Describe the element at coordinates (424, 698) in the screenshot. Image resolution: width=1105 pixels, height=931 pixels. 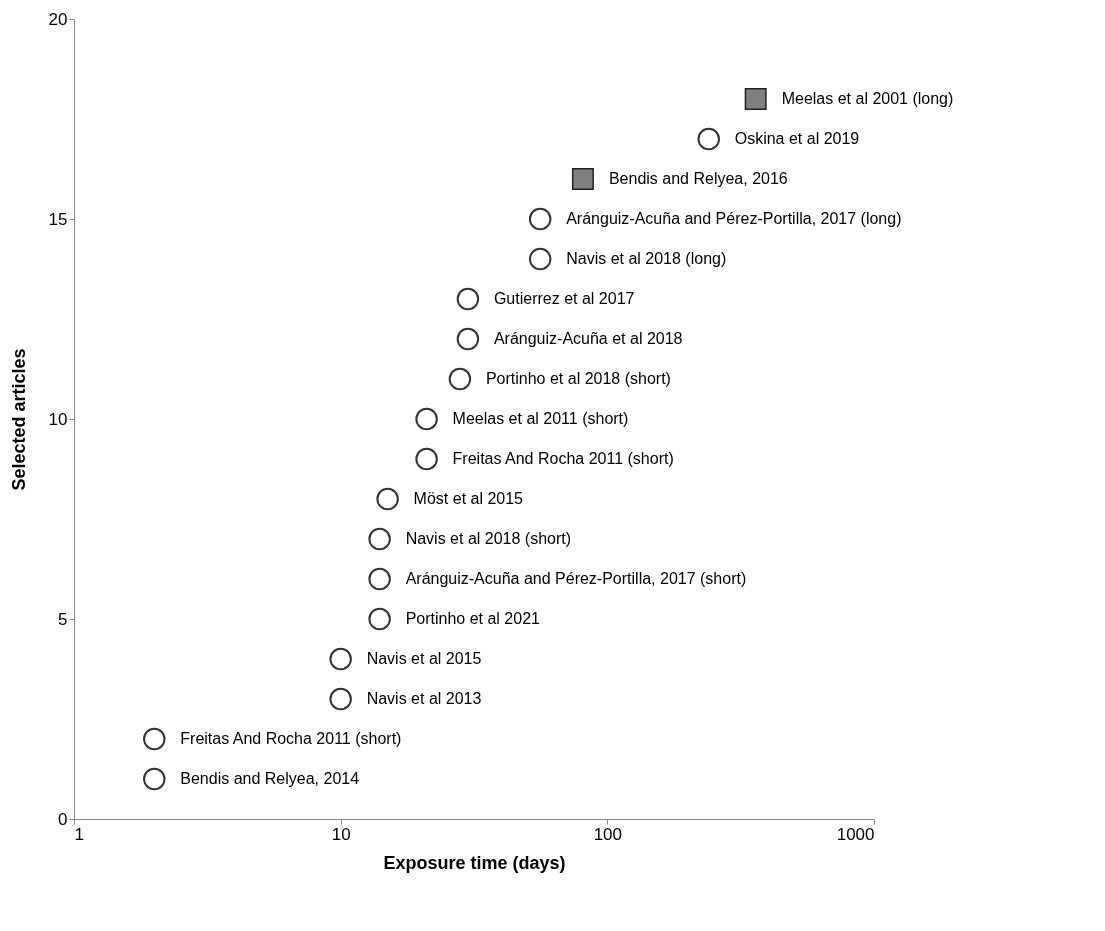
I see `annotation: Navis et al 2013` at that location.